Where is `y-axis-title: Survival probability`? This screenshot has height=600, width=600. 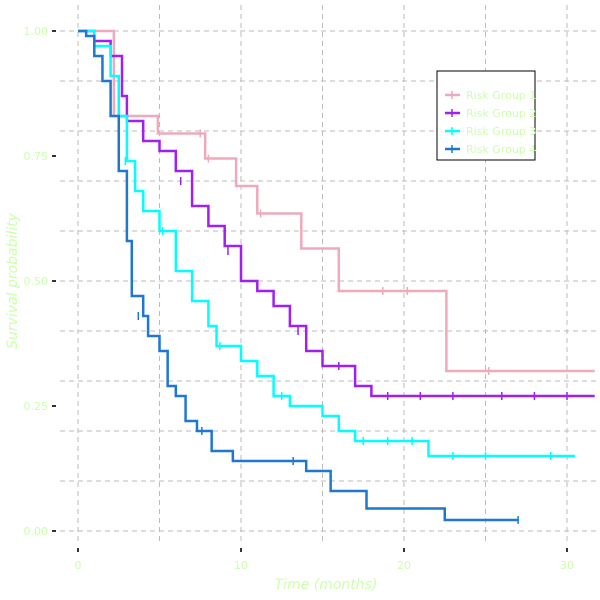
y-axis-title: Survival probability is located at coordinates (13, 280).